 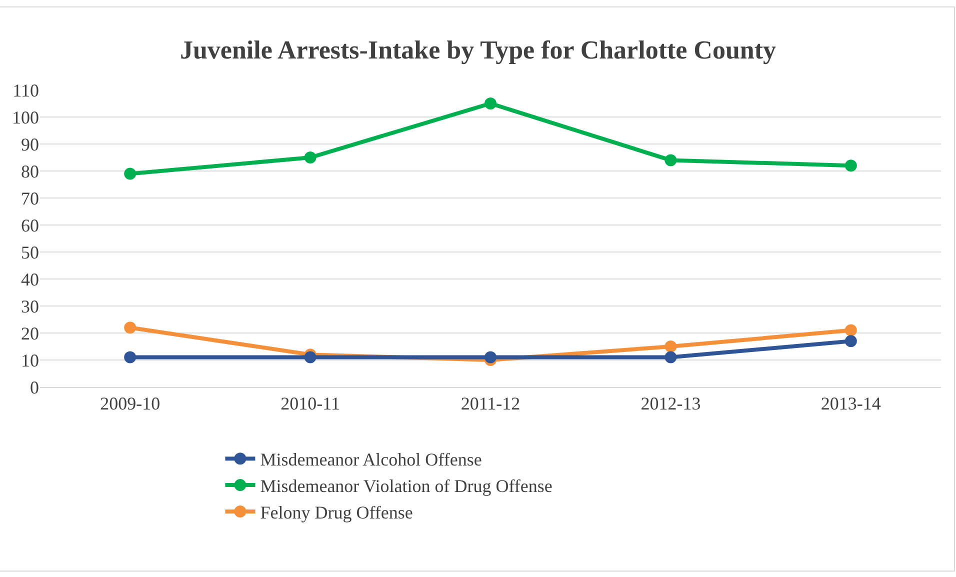 What do you see at coordinates (850, 404) in the screenshot?
I see `x-tick-label: 2013-14` at bounding box center [850, 404].